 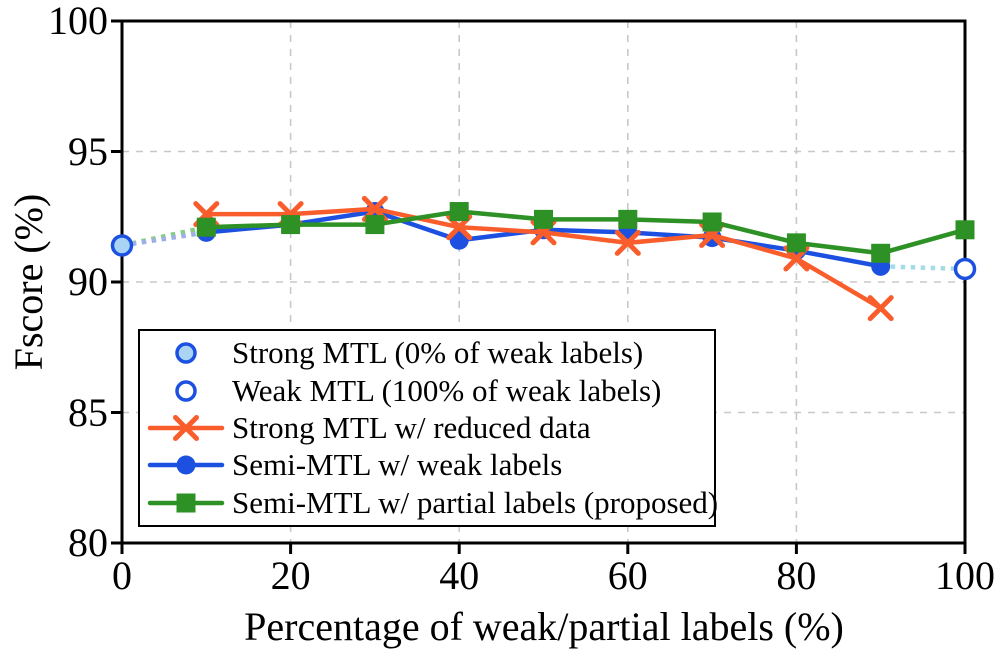 I want to click on x-tick-label: 0, so click(x=122, y=575).